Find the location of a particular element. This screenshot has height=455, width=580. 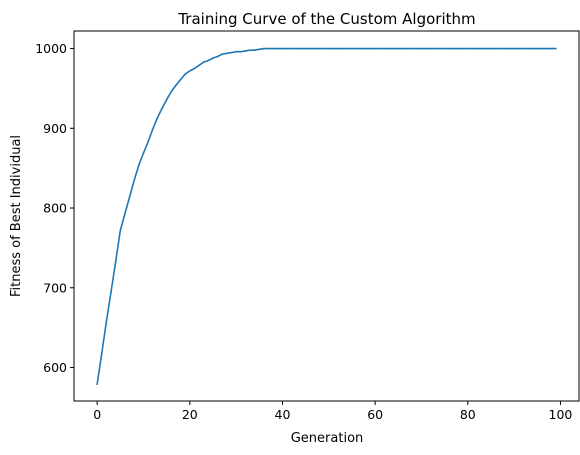

y-tick-label: 900 is located at coordinates (55, 128).